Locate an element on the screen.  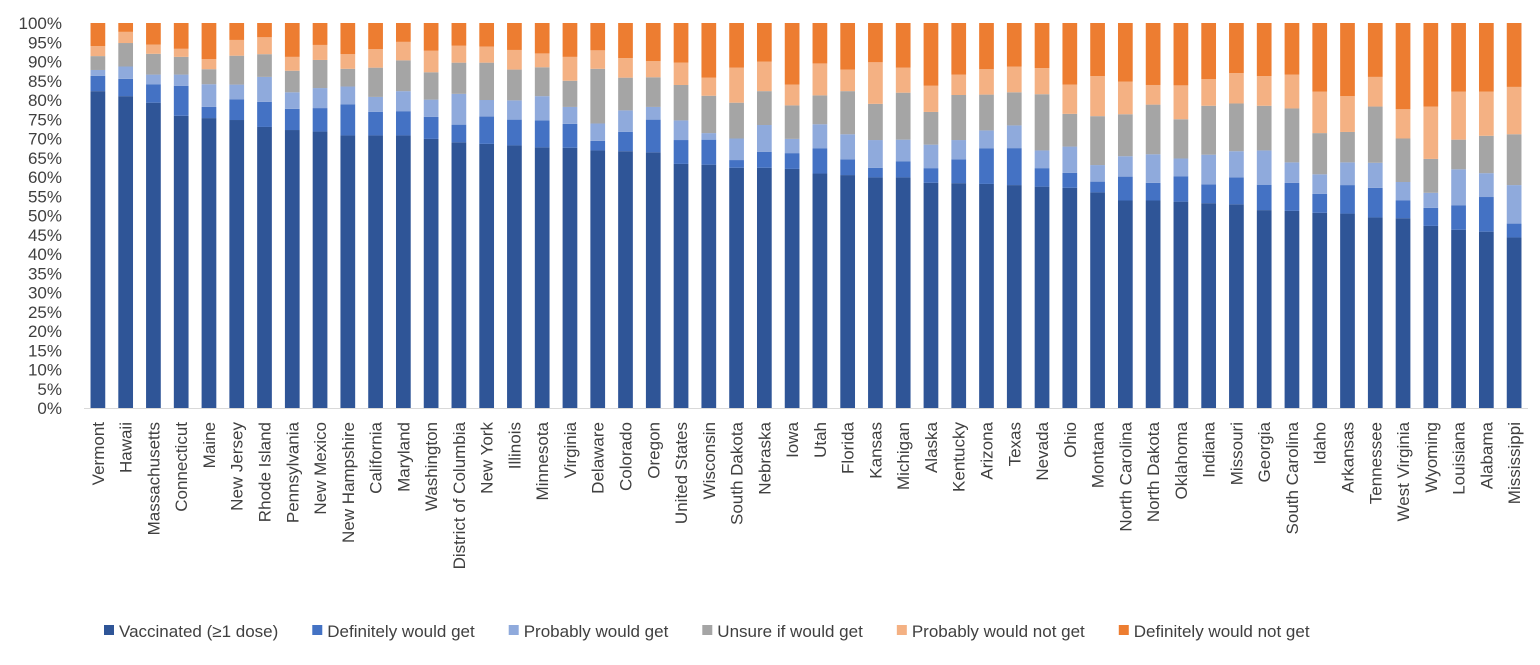
x-tick-label: North Carolina is located at coordinates (1125, 476).